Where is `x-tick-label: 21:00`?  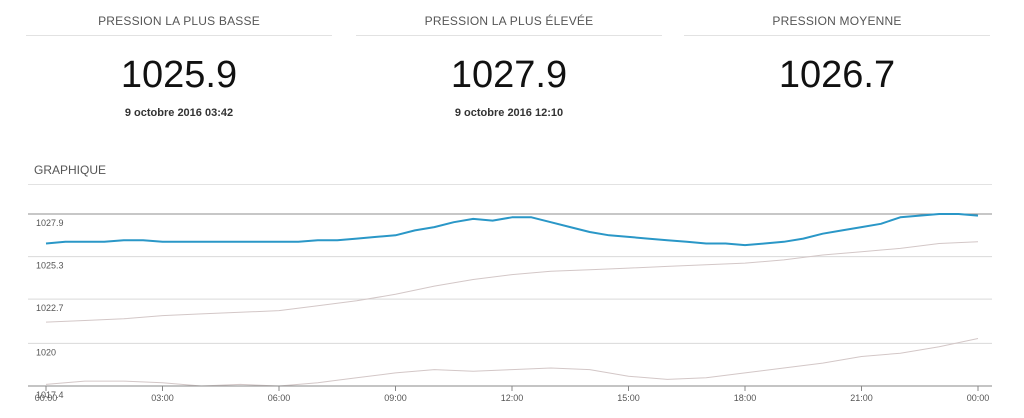
x-tick-label: 21:00 is located at coordinates (861, 398).